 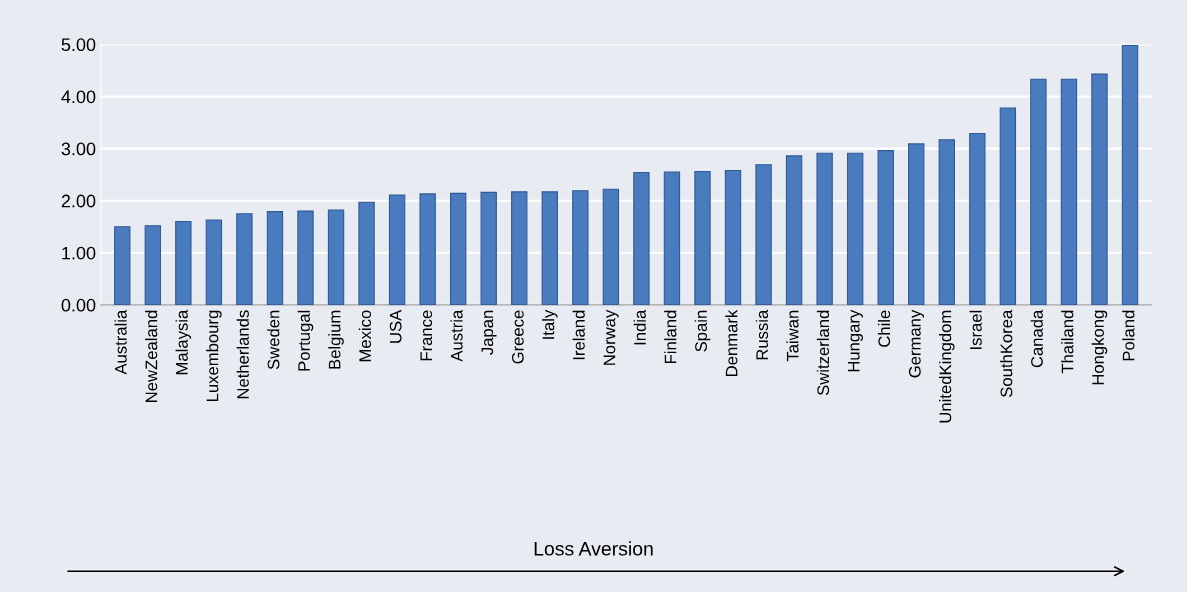 What do you see at coordinates (823, 353) in the screenshot?
I see `x-tick-label: Switzerland` at bounding box center [823, 353].